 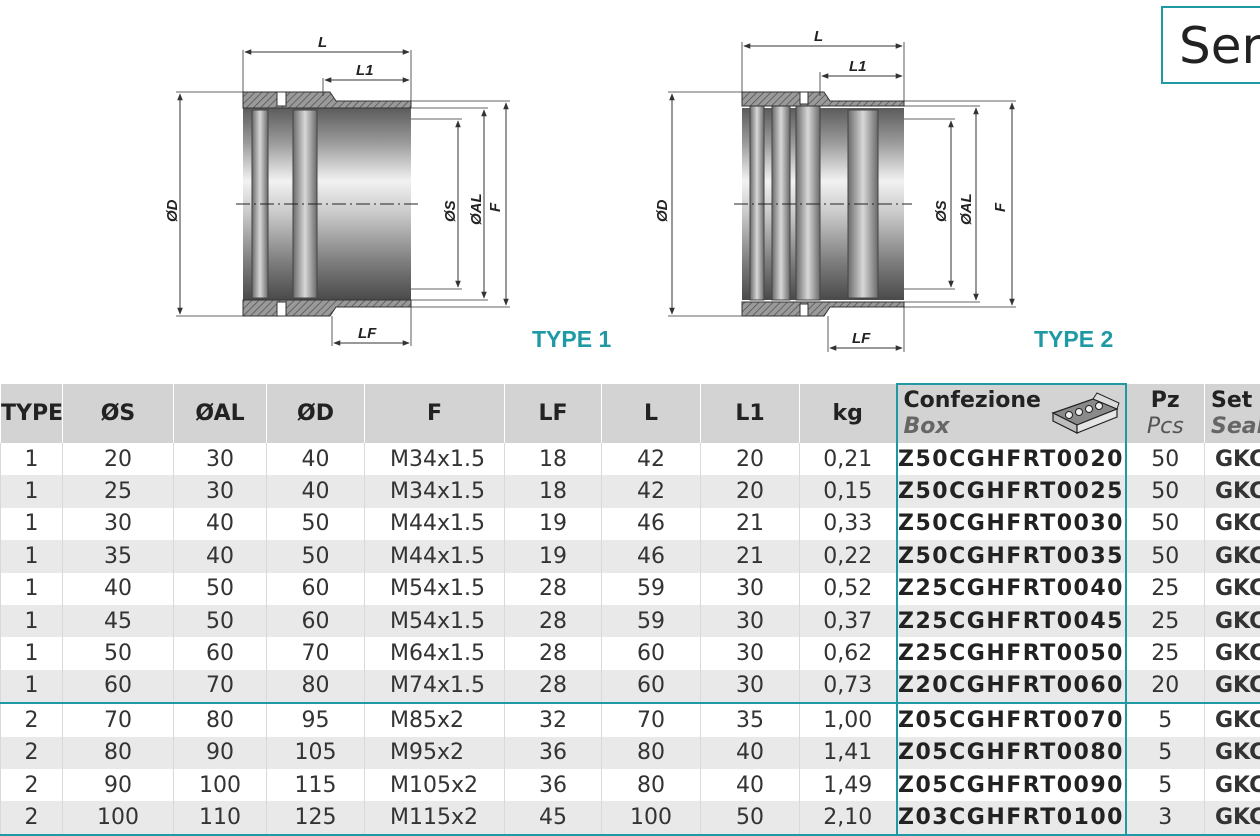 What do you see at coordinates (818, 36) in the screenshot?
I see `type2-dim-L: L` at bounding box center [818, 36].